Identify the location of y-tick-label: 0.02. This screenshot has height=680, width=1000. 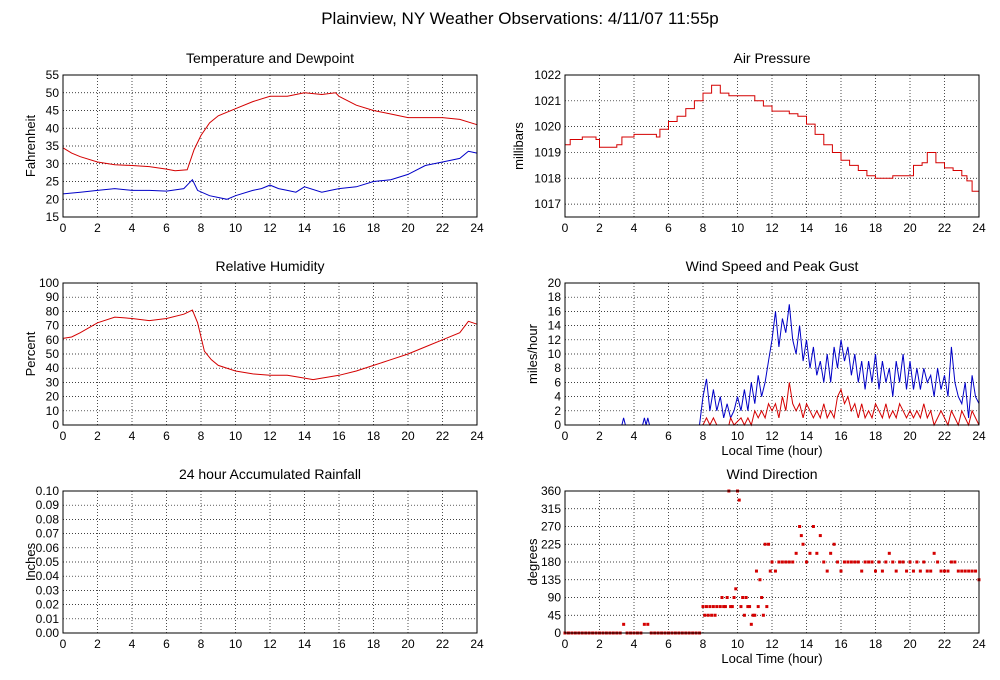
(48, 605).